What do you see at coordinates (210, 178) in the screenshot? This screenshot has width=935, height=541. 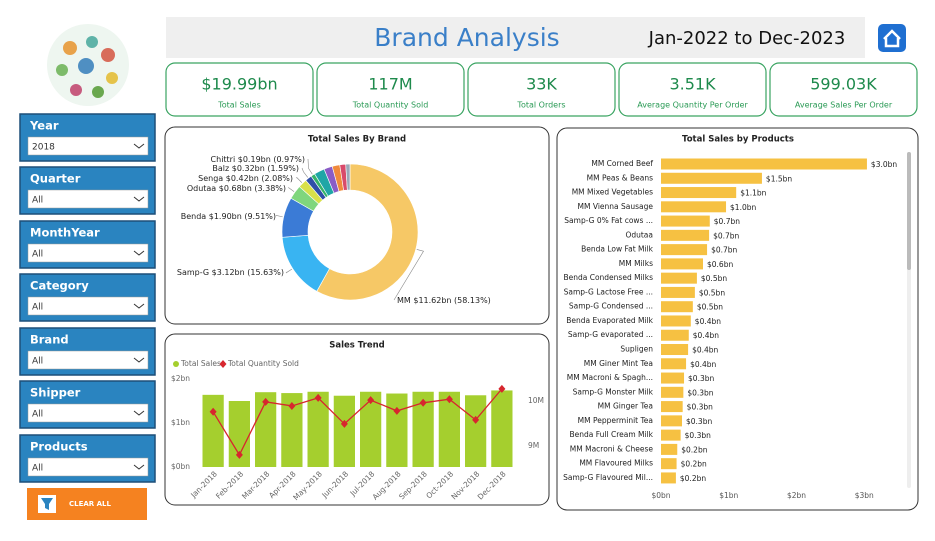 I see `slice-category: Senga` at bounding box center [210, 178].